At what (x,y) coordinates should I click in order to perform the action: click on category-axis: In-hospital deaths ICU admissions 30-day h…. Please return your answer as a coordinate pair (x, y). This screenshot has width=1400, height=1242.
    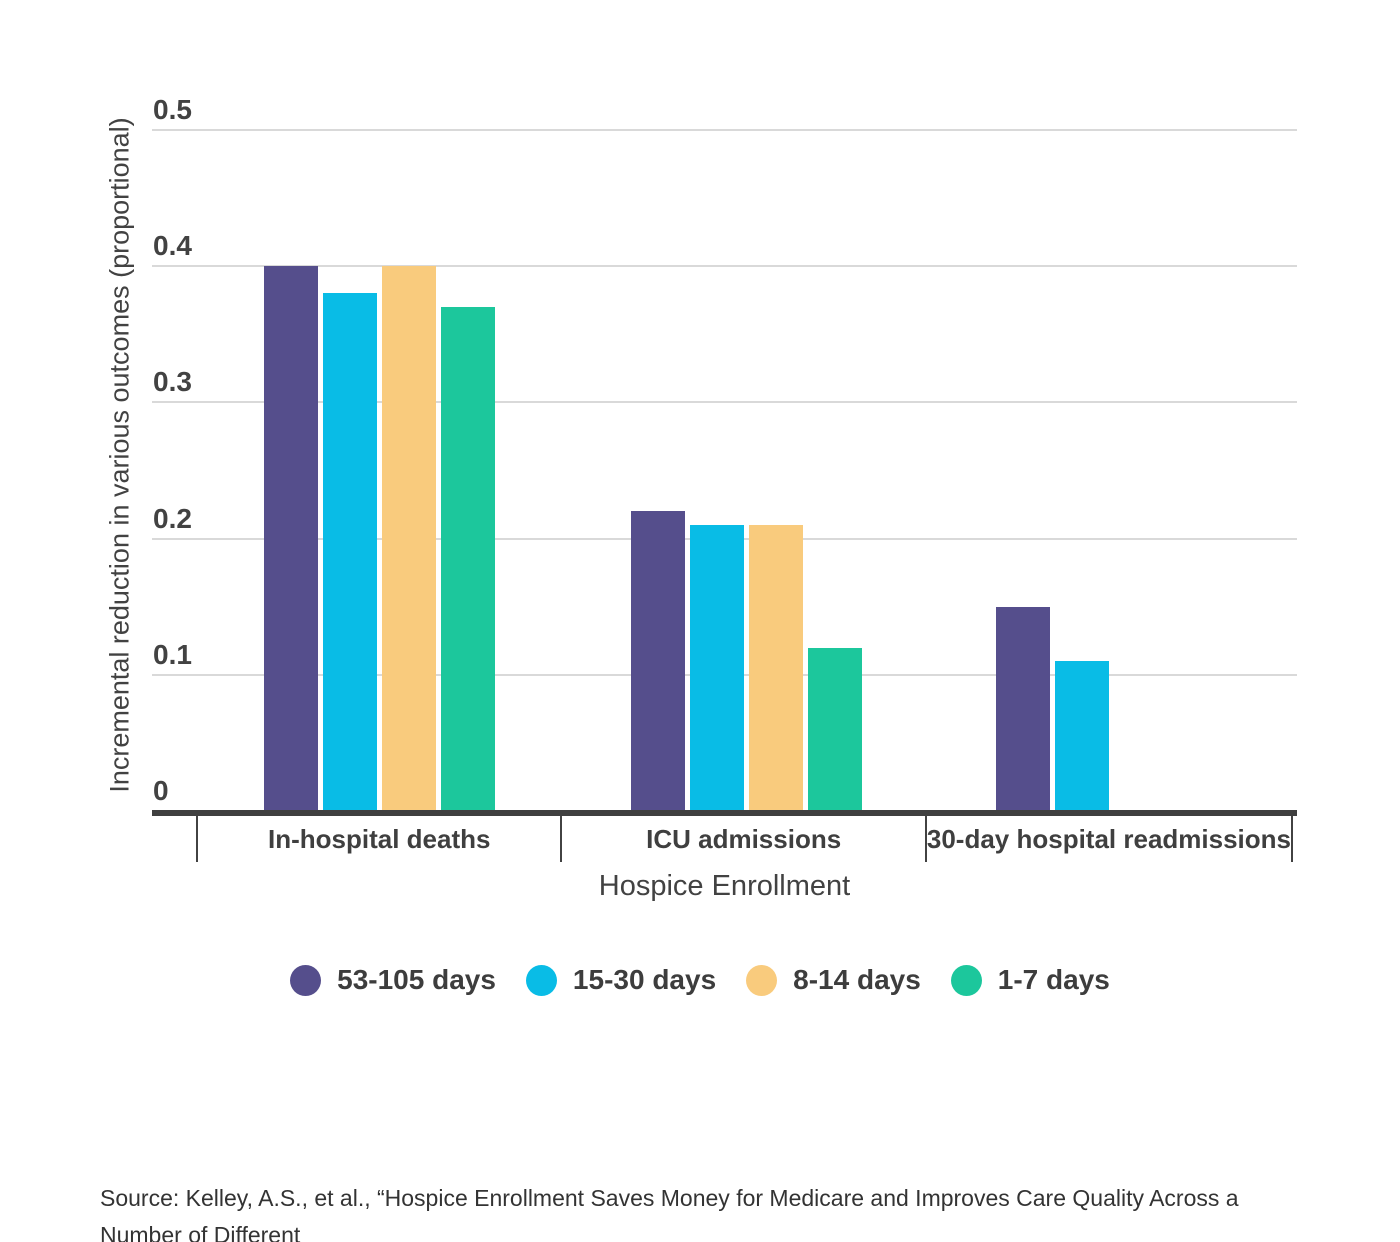
    Looking at the image, I should click on (745, 839).